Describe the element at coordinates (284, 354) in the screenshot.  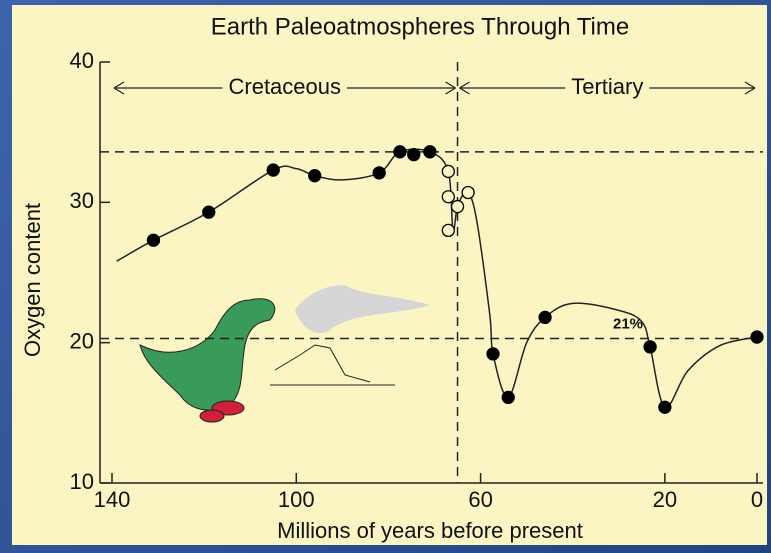
I see `dinosaur` at that location.